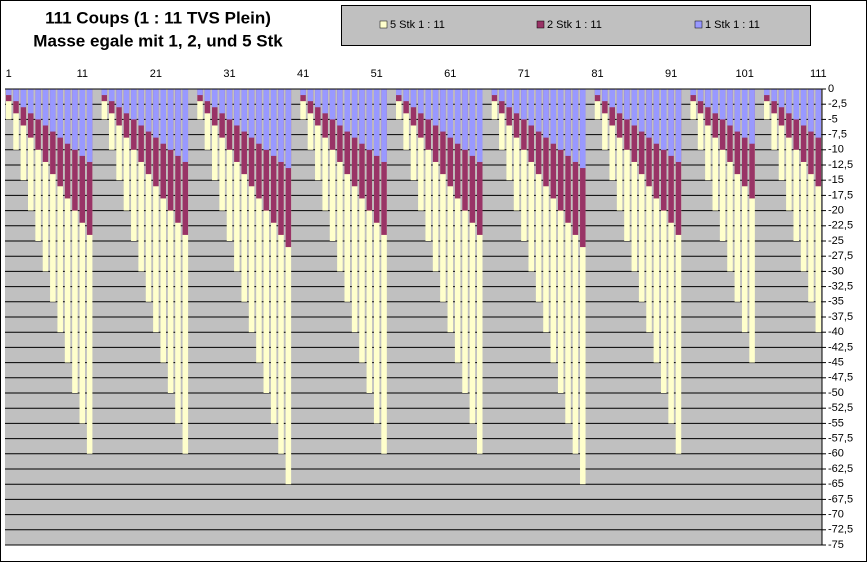 This screenshot has width=867, height=562. Describe the element at coordinates (840, 195) in the screenshot. I see `y-tick-label: -17,5` at that location.